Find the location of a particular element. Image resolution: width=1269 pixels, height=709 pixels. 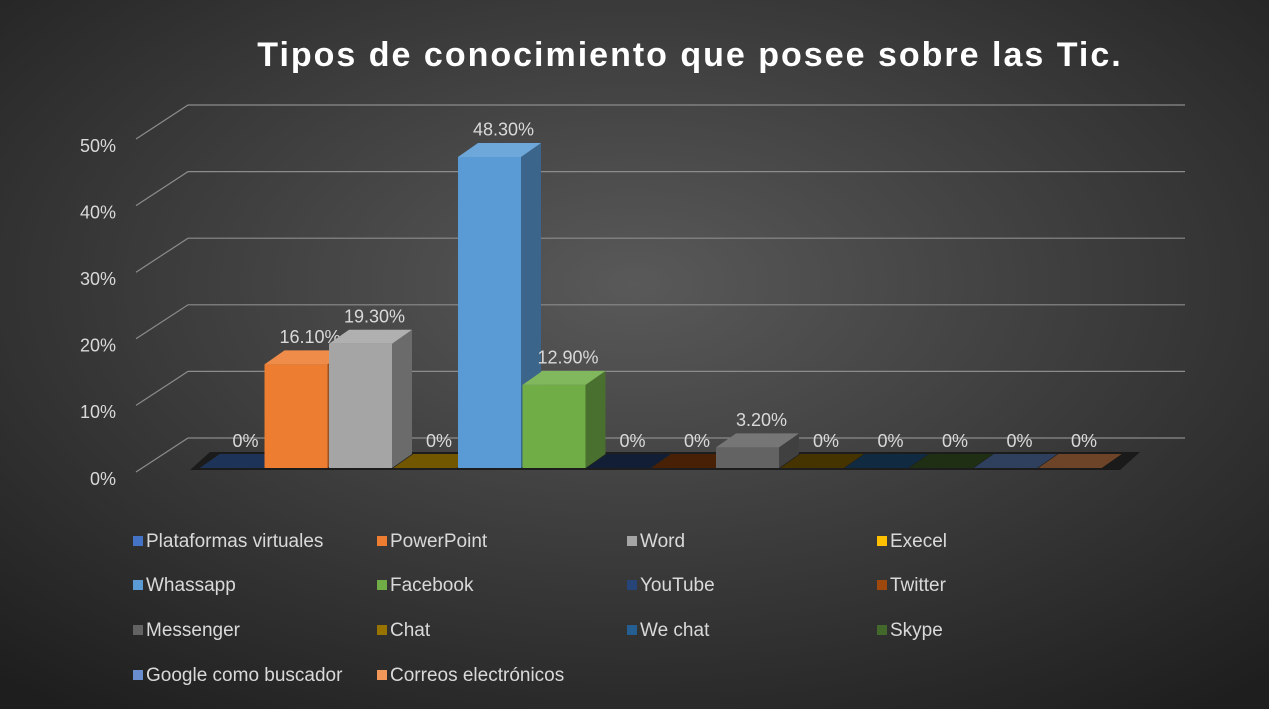

legend-label: We chat is located at coordinates (675, 630).